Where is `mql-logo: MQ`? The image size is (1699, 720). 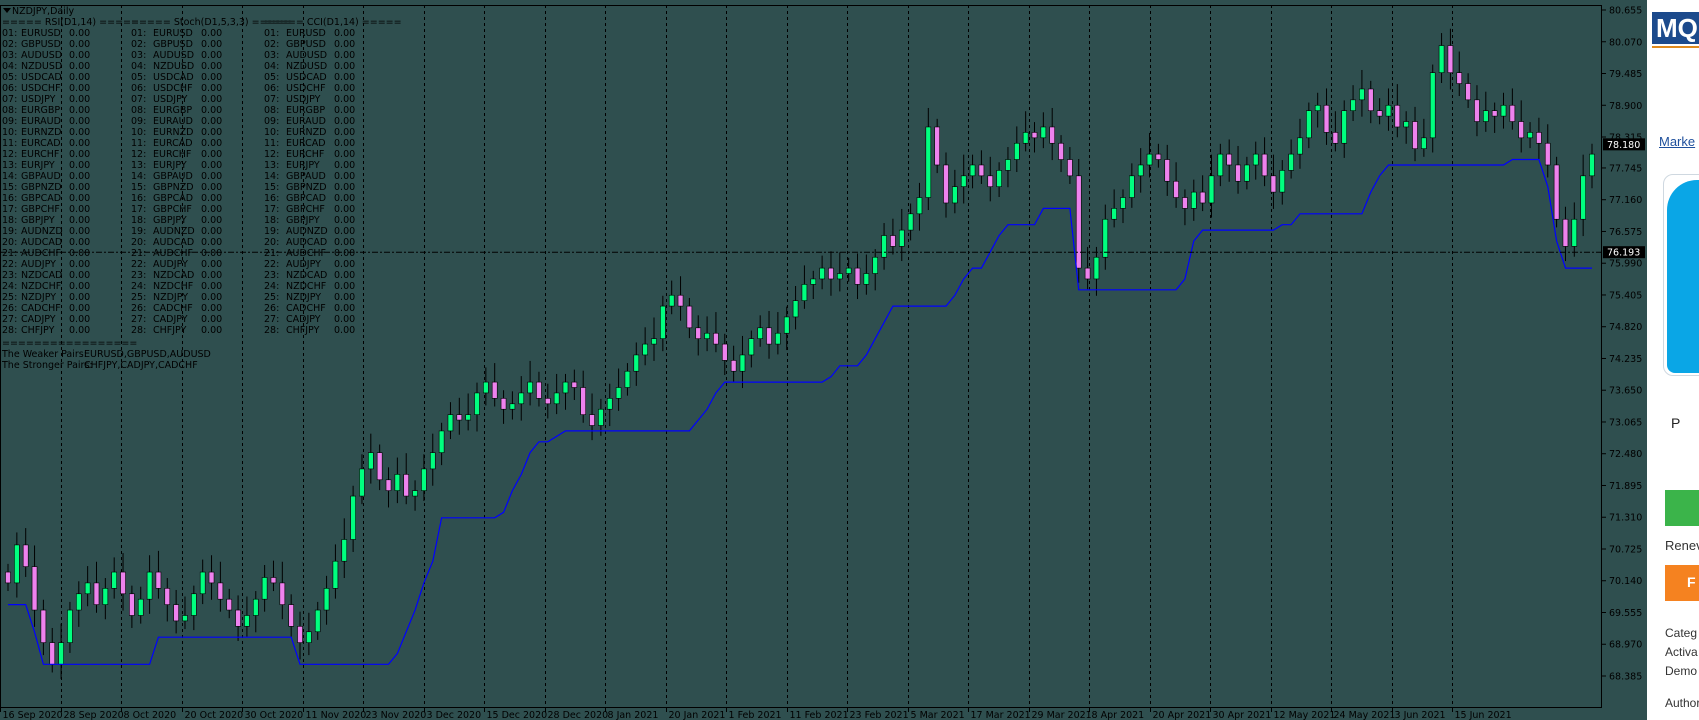 mql-logo: MQ is located at coordinates (1675, 28).